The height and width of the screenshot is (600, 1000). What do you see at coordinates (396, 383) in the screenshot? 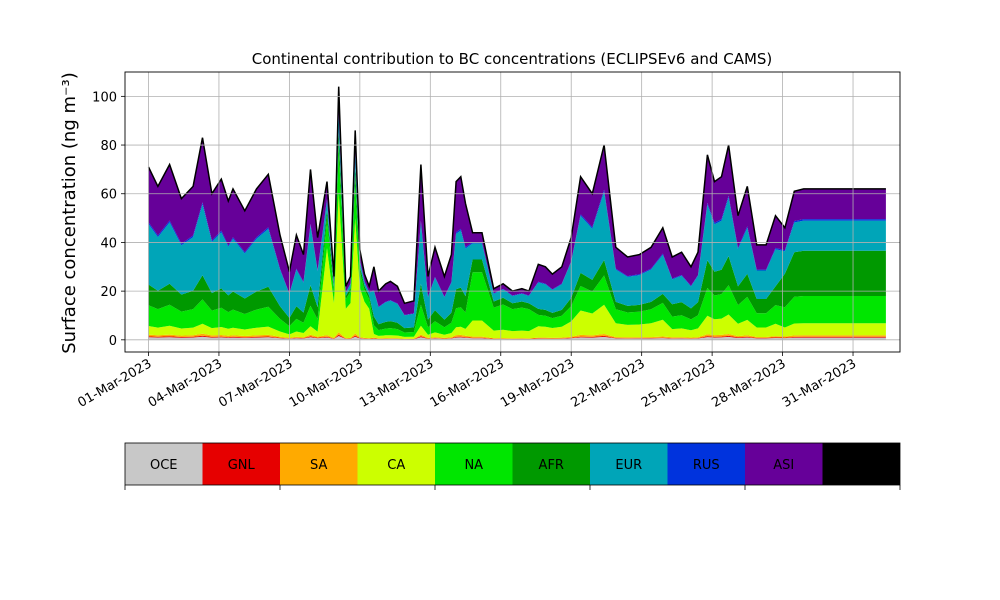
I see `x-tick-label: 13-Mar-2023` at bounding box center [396, 383].